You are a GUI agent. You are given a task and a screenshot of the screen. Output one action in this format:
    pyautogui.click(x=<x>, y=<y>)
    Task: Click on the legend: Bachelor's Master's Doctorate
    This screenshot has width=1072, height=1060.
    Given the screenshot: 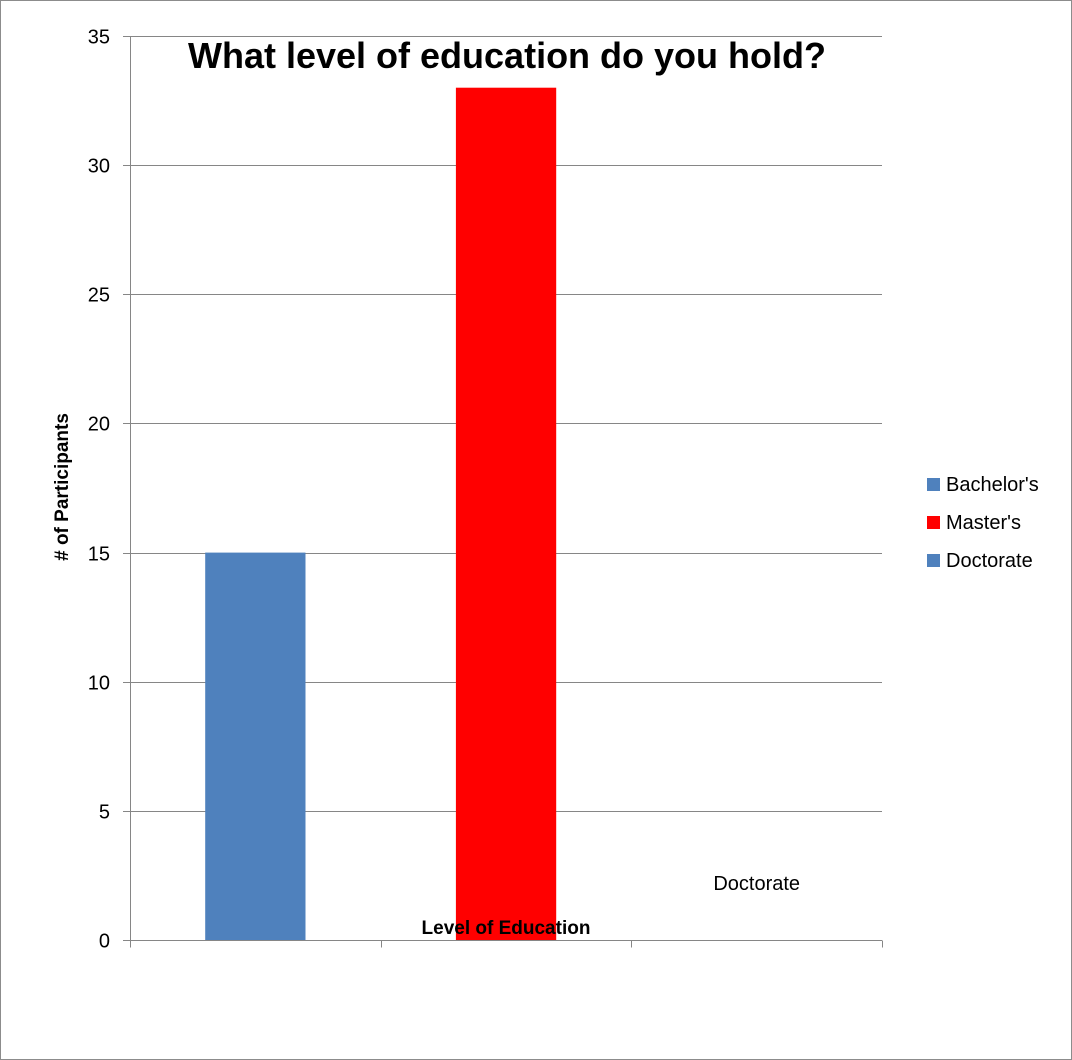 What is the action you would take?
    pyautogui.click(x=983, y=523)
    